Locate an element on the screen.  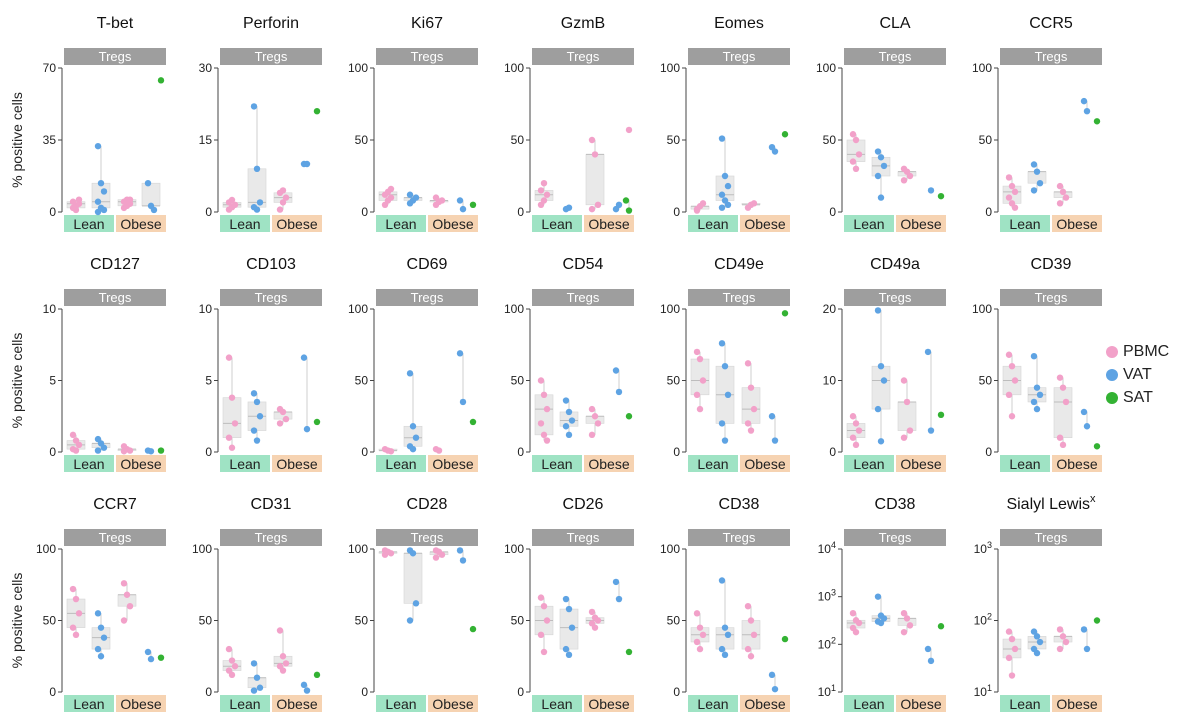
y-tick-label: 0 is located at coordinates (832, 212).